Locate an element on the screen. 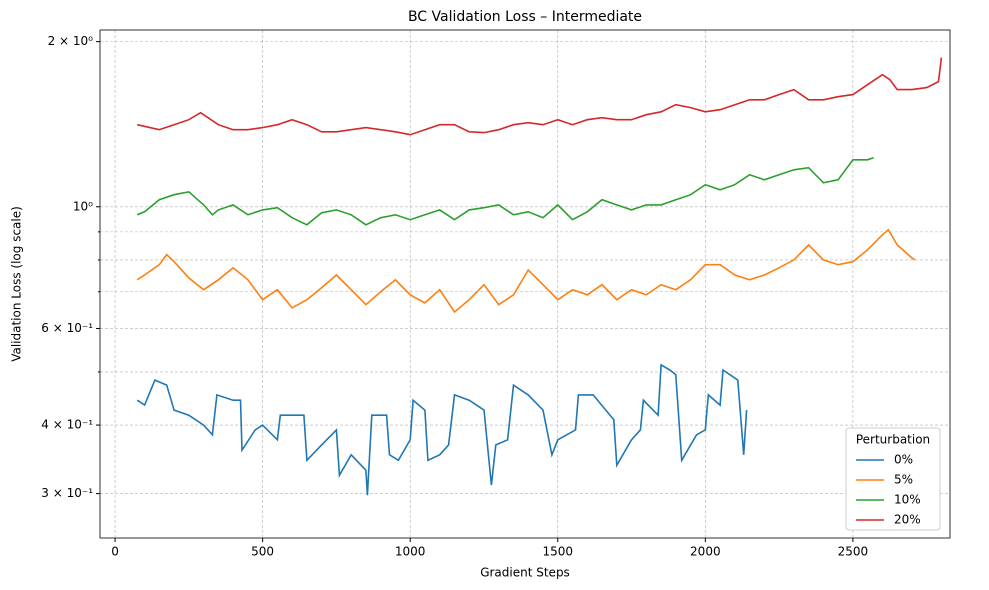  legend-label: 20% is located at coordinates (907, 520).